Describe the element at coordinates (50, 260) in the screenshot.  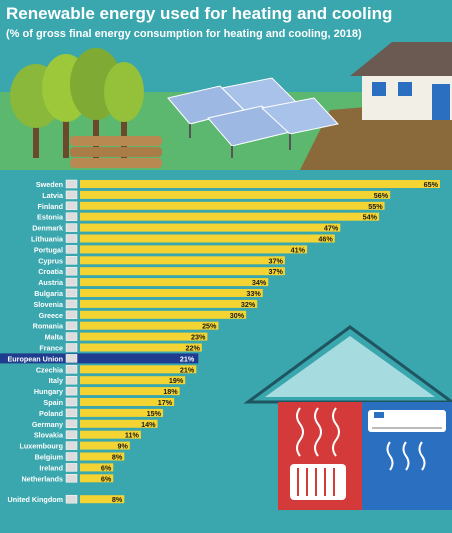
I see `category-label: Cyprus` at that location.